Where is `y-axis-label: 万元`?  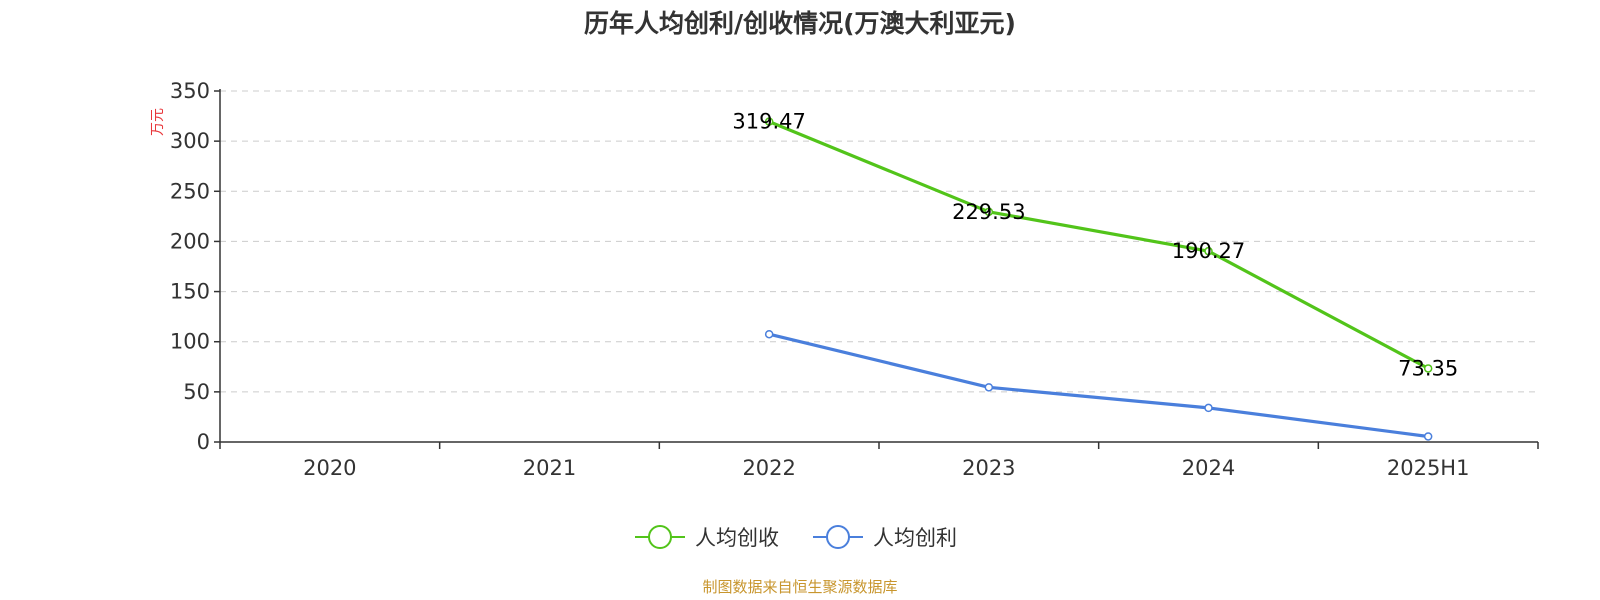 y-axis-label: 万元 is located at coordinates (158, 122).